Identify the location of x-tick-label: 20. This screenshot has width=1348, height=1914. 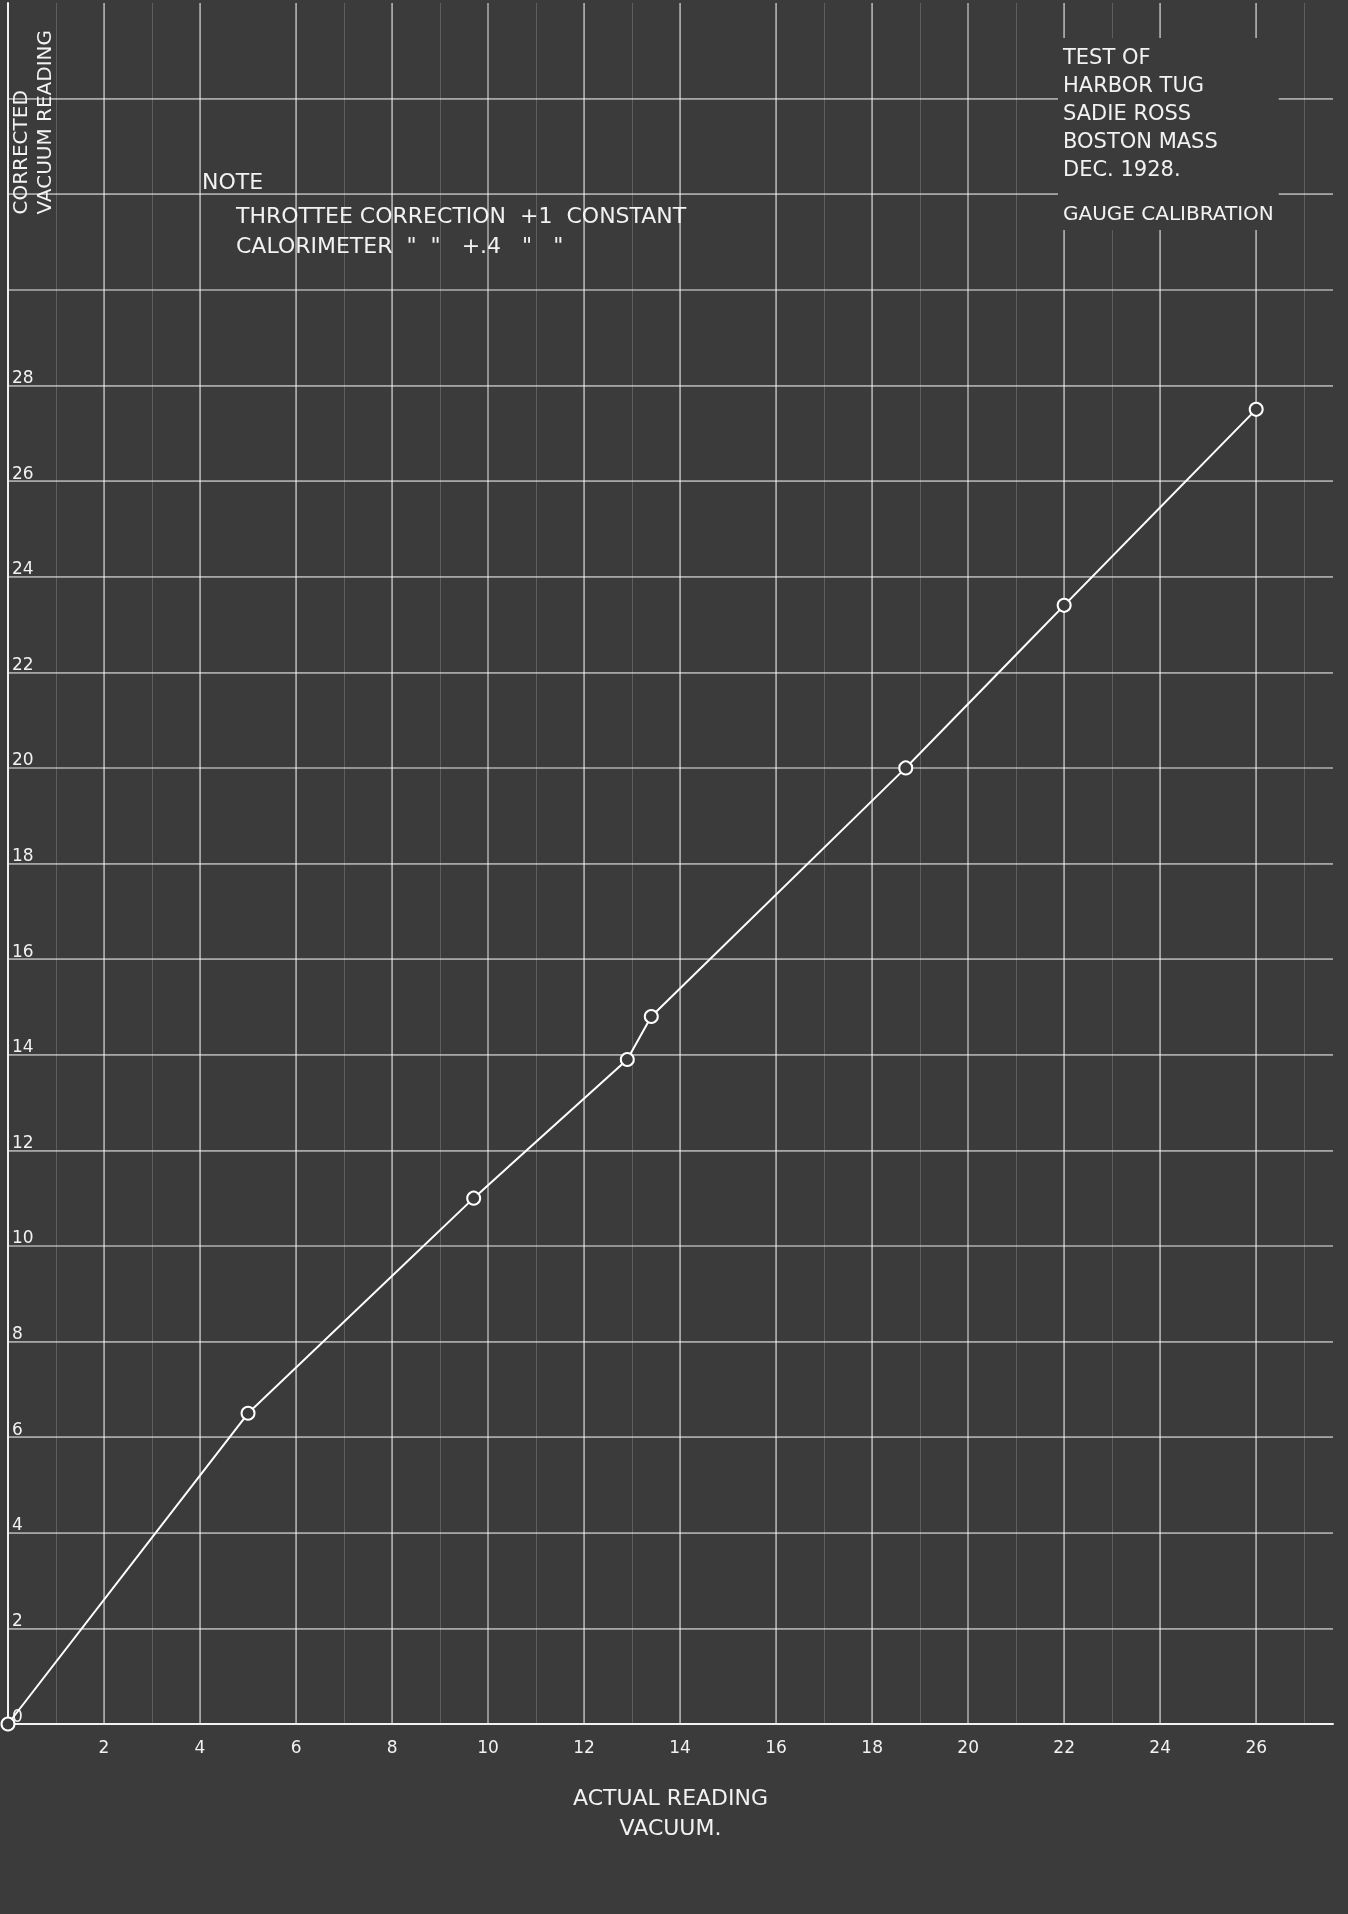
(968, 1746).